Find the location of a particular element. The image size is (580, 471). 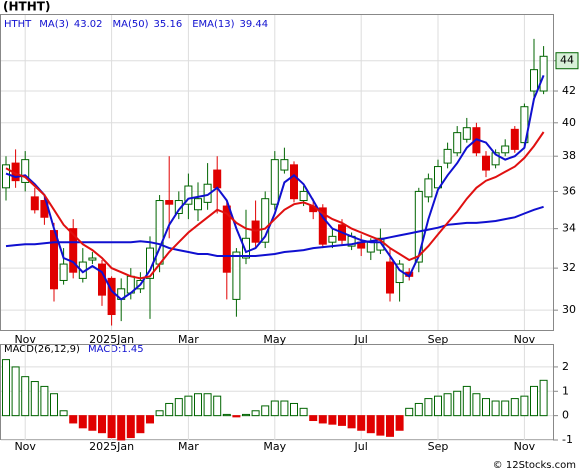

ma-line is located at coordinates (274, 231).